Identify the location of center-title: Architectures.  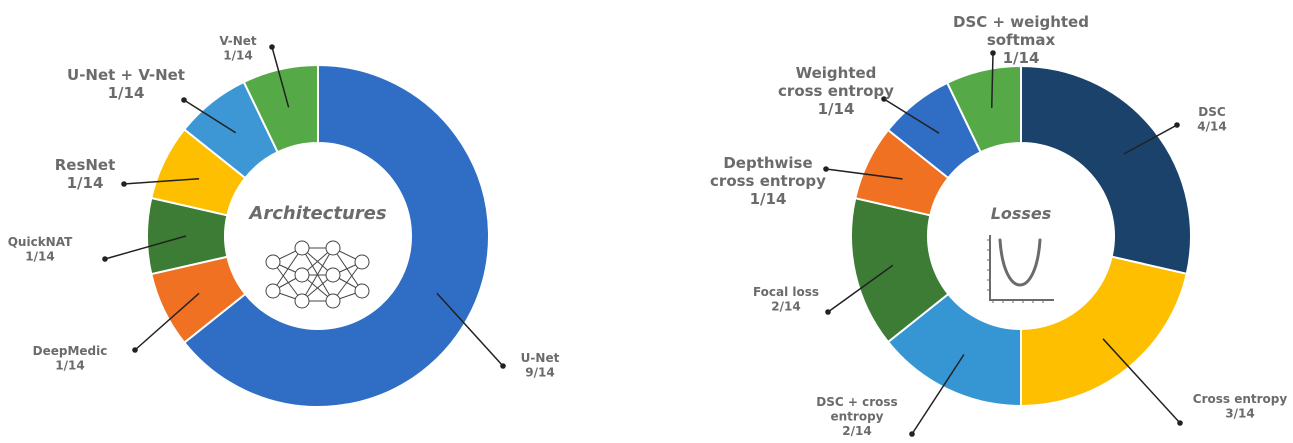
(316, 213).